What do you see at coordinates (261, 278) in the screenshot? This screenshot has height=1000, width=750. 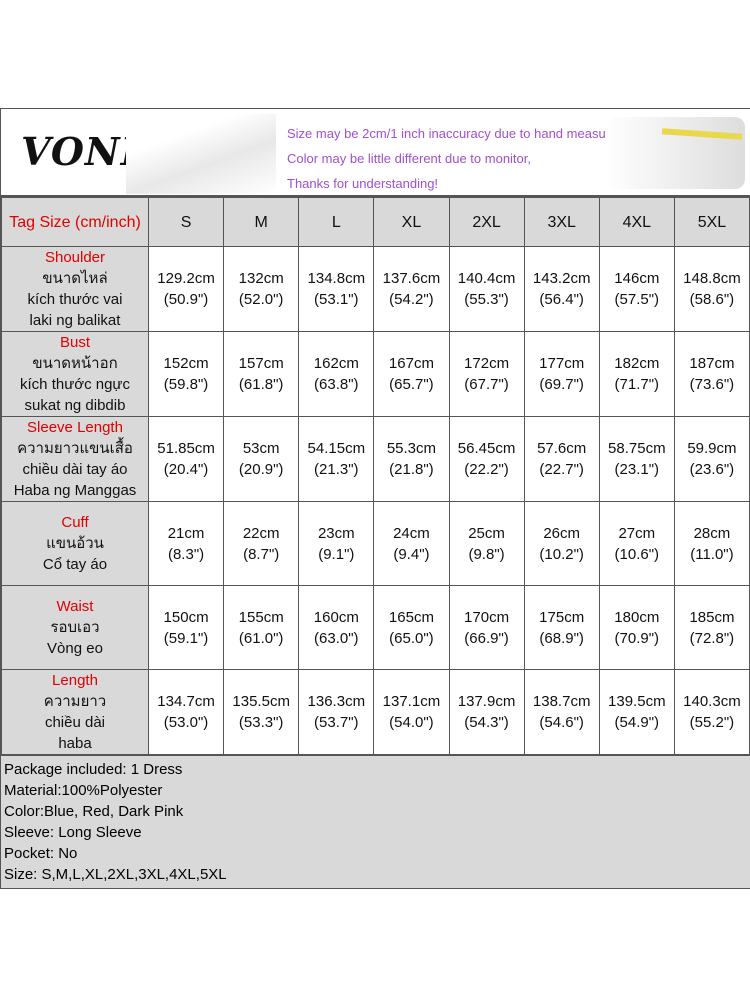 I see `cm-value: 132cm` at bounding box center [261, 278].